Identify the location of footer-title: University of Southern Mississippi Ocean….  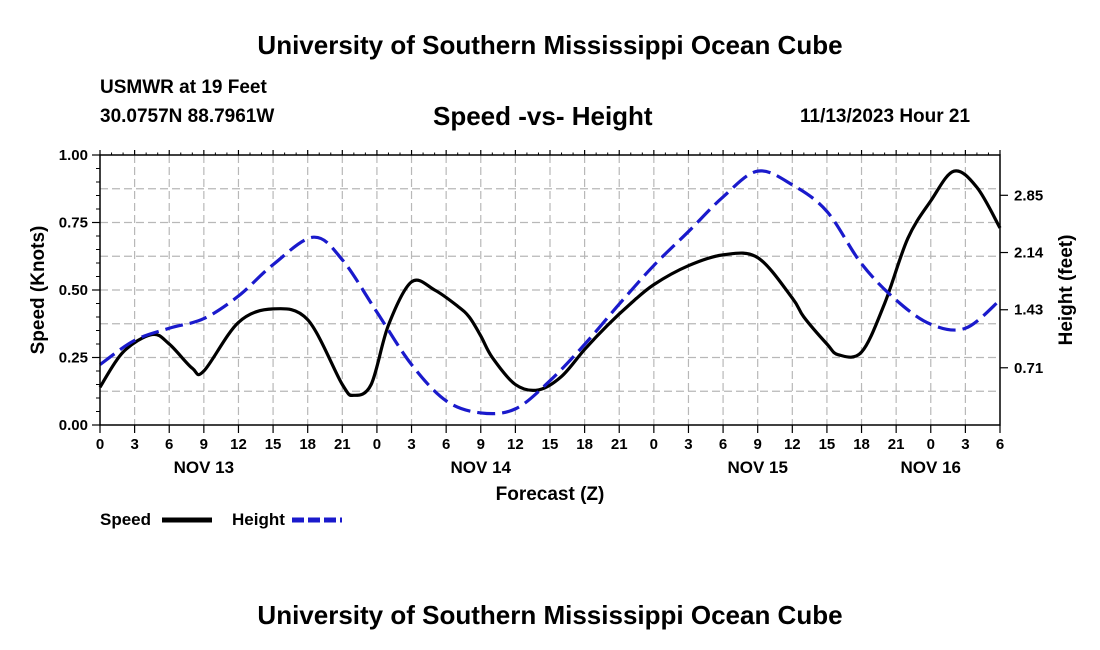
(550, 615).